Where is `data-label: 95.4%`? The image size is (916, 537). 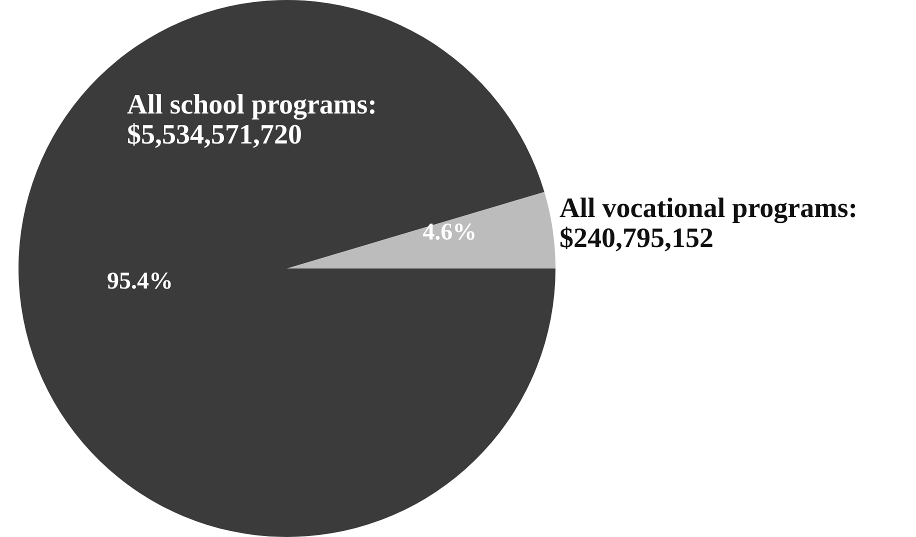
data-label: 95.4% is located at coordinates (139, 281).